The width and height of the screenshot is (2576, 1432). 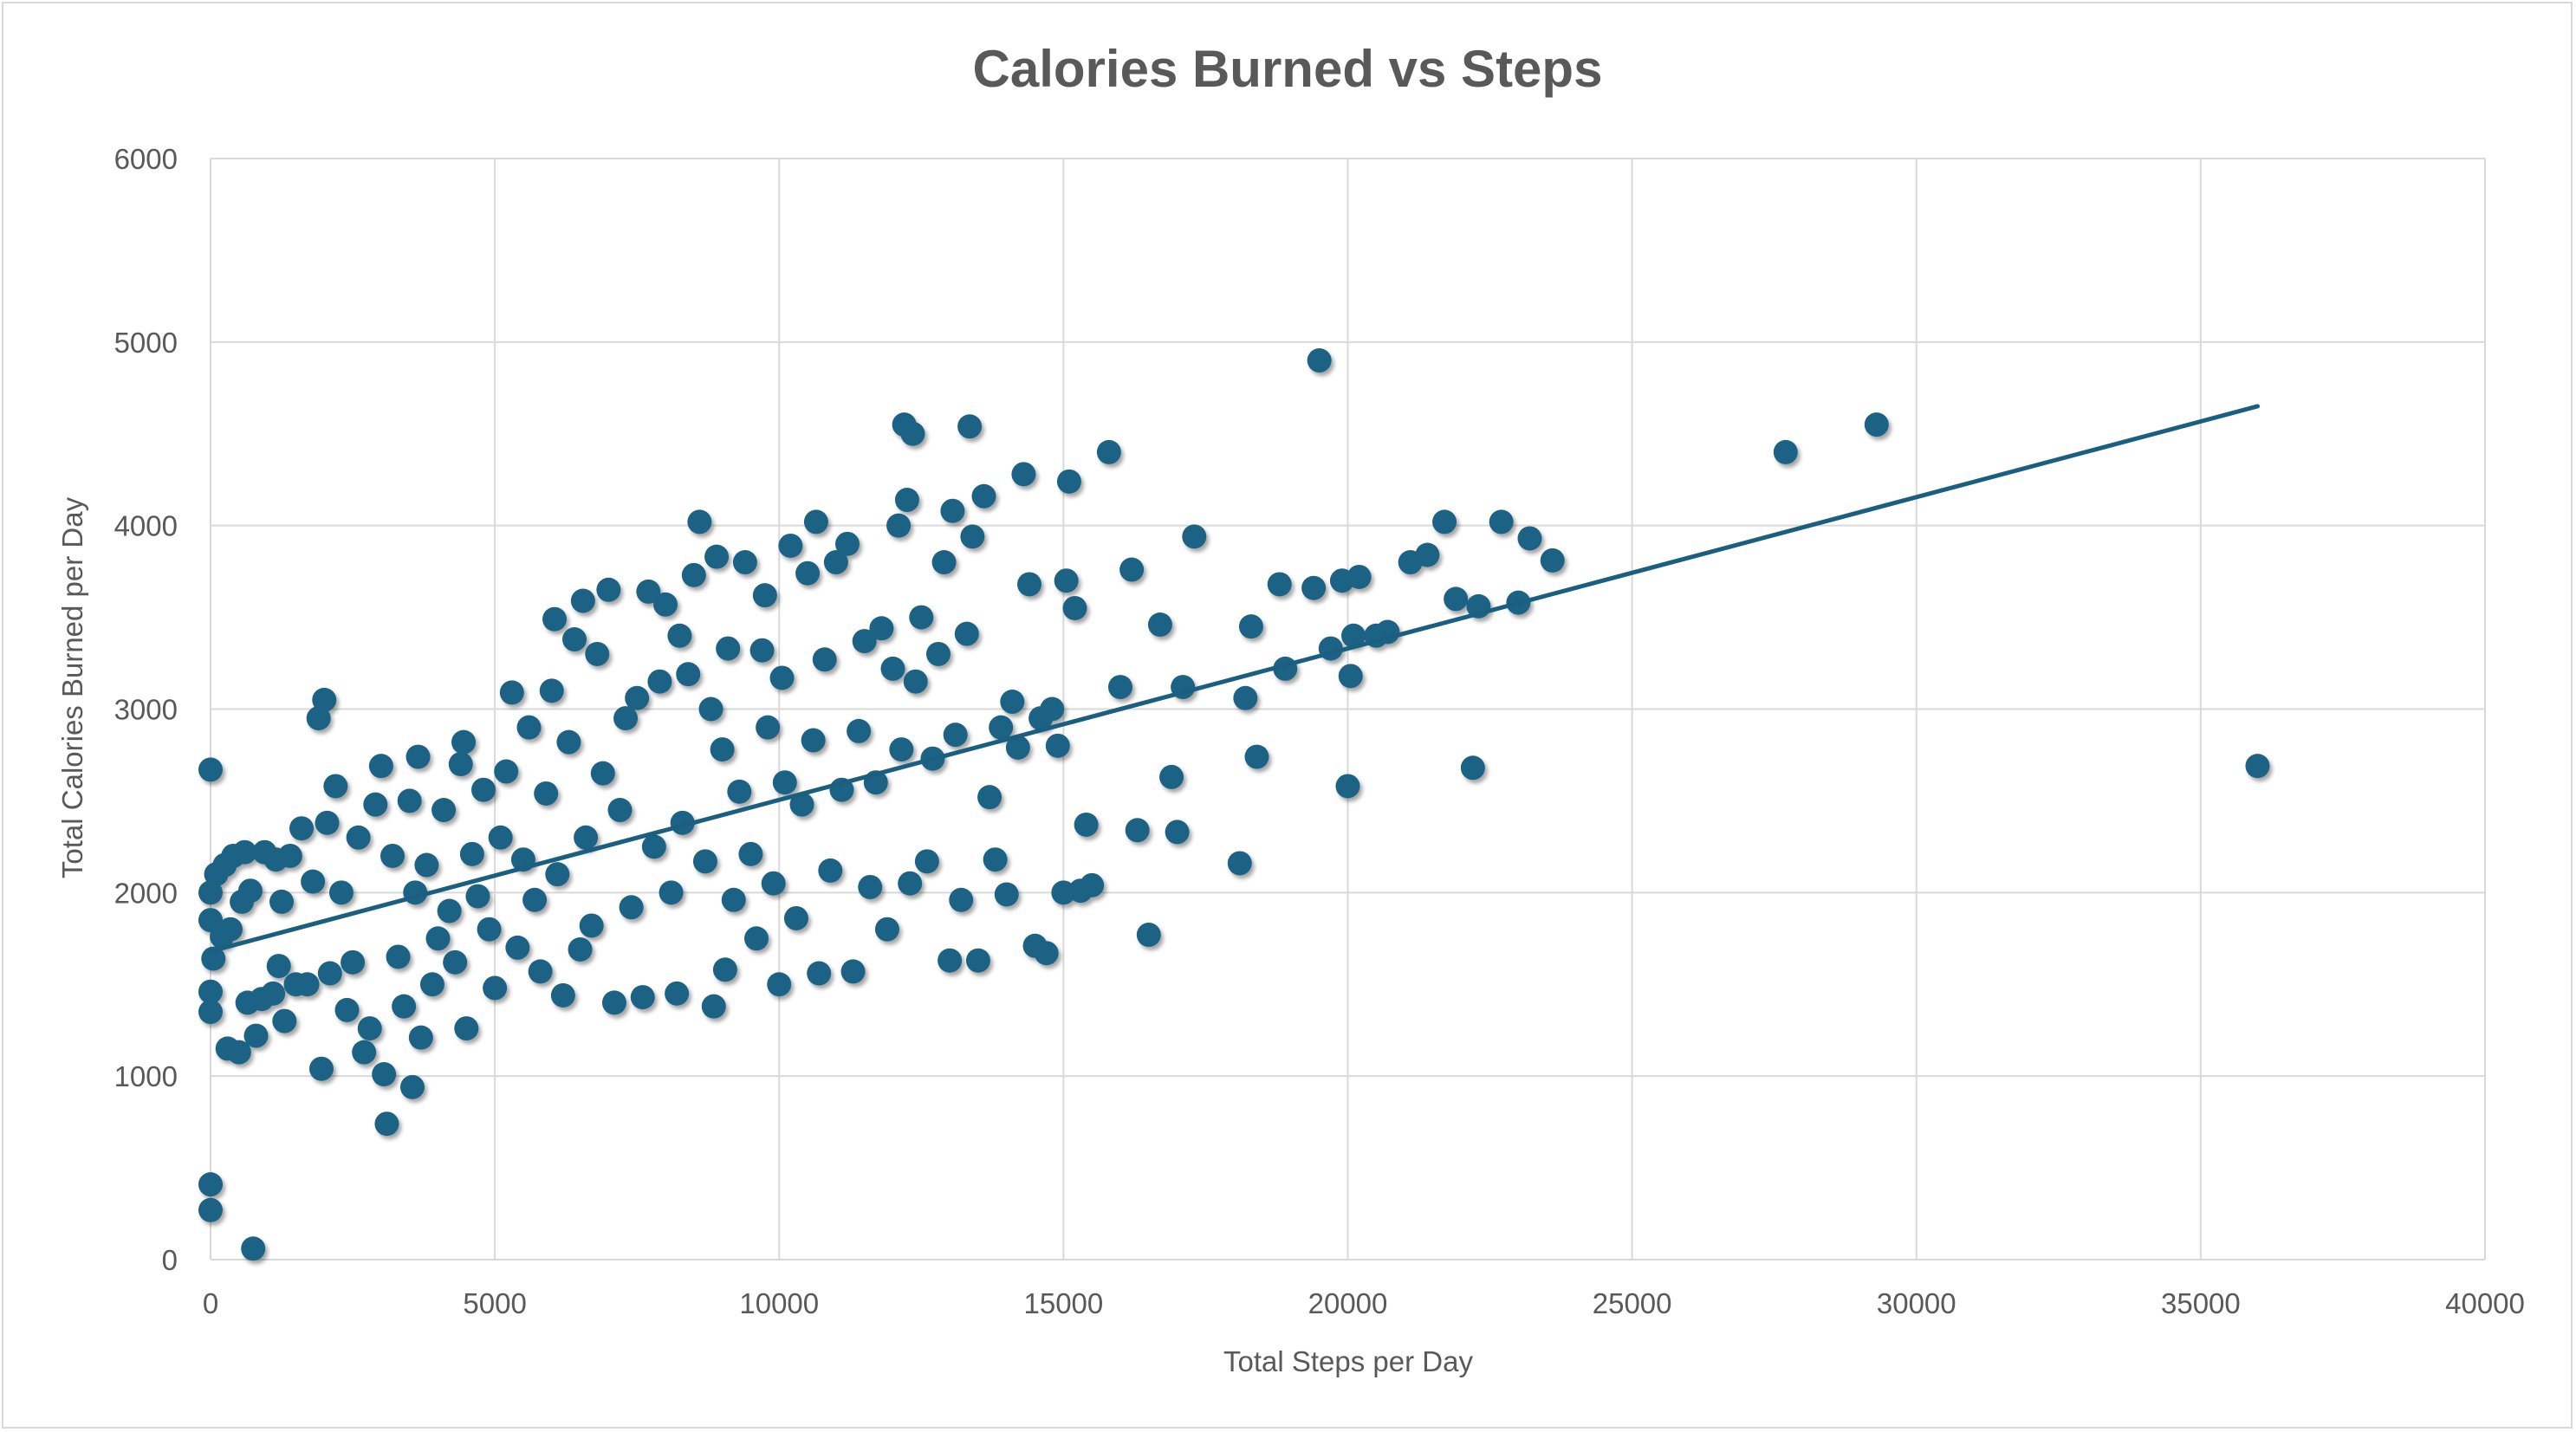 I want to click on x-tick-label: 10000, so click(x=779, y=1303).